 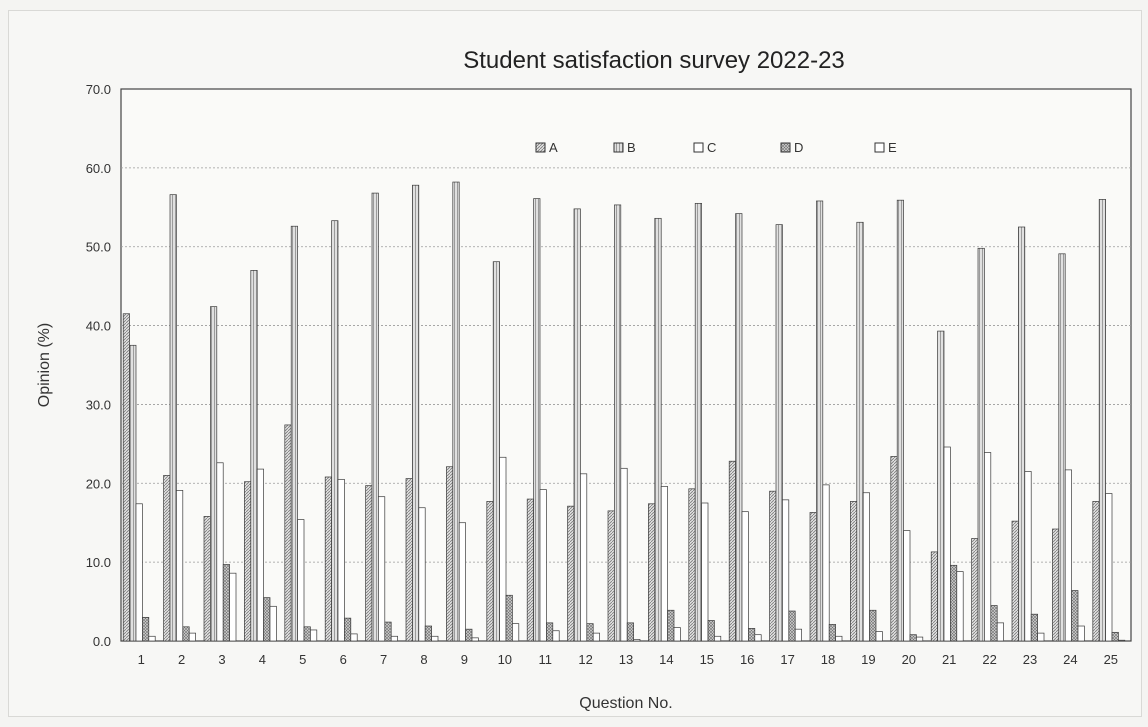 What do you see at coordinates (711, 147) in the screenshot?
I see `legend-label-C: C` at bounding box center [711, 147].